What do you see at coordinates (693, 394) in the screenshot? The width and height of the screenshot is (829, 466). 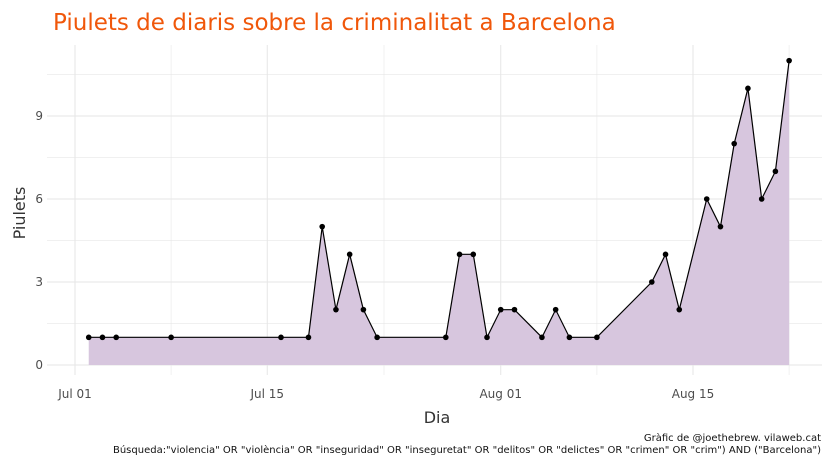 I see `x-tick-label: Aug 15` at bounding box center [693, 394].